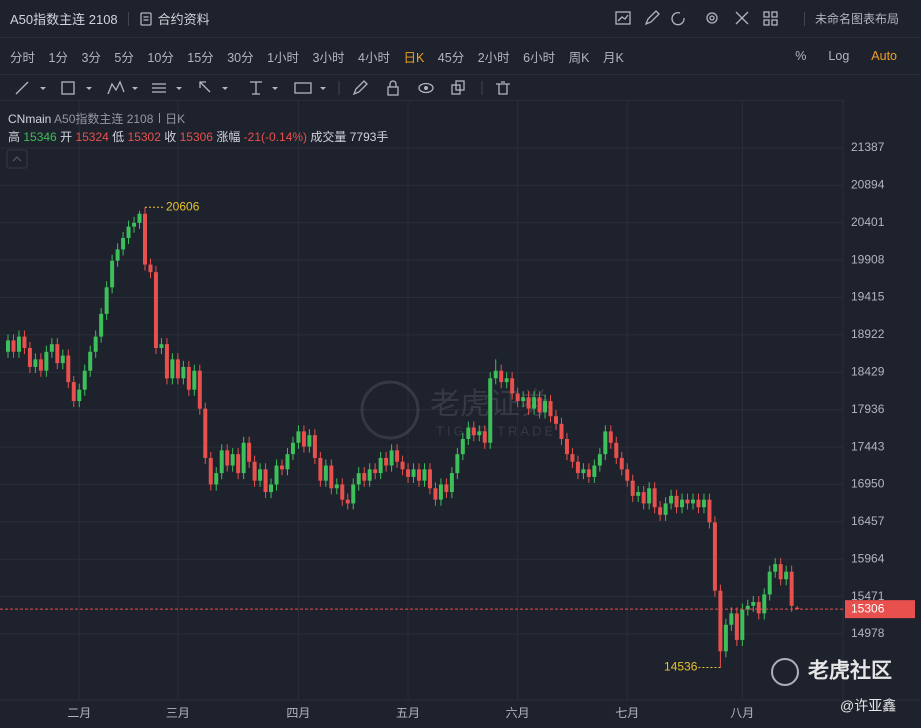 The height and width of the screenshot is (728, 921). What do you see at coordinates (58, 57) in the screenshot?
I see `interval-button: 1分` at bounding box center [58, 57].